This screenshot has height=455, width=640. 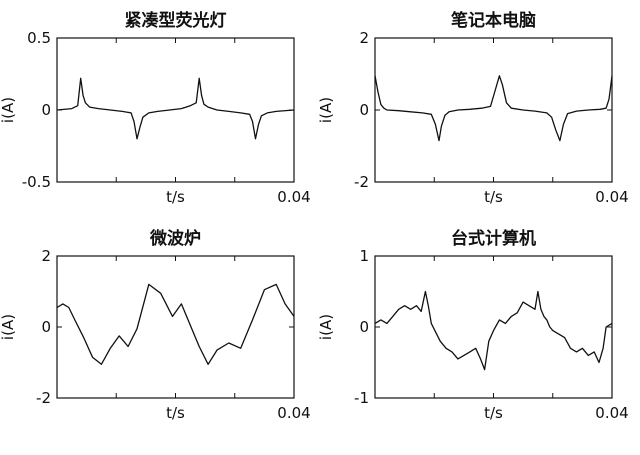 I want to click on y-tick-label: 0.5, so click(x=39, y=38).